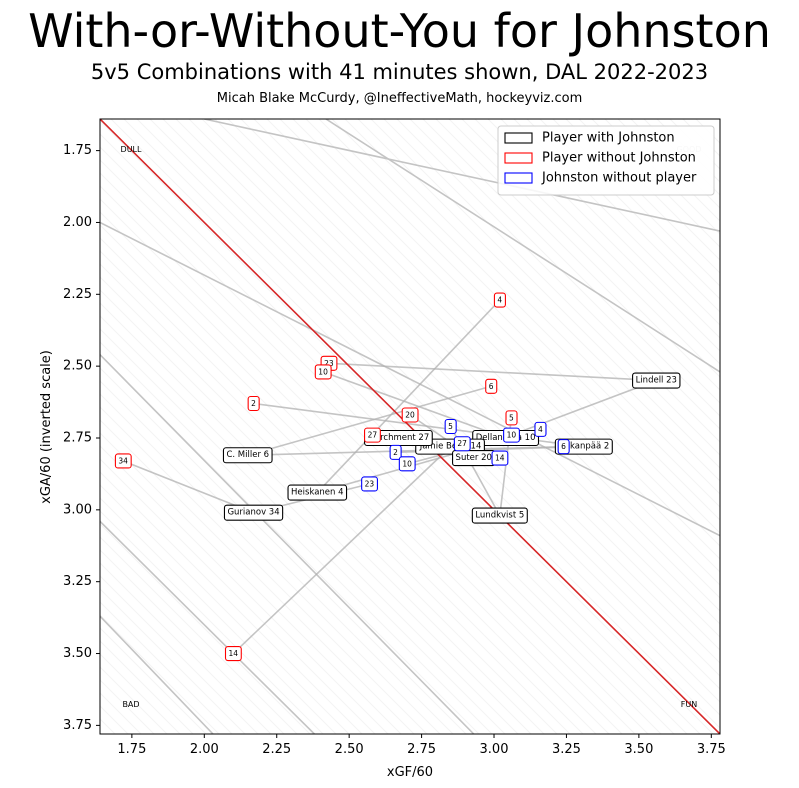 The image size is (799, 788). I want to click on x-tick-label: 2.00, so click(204, 749).